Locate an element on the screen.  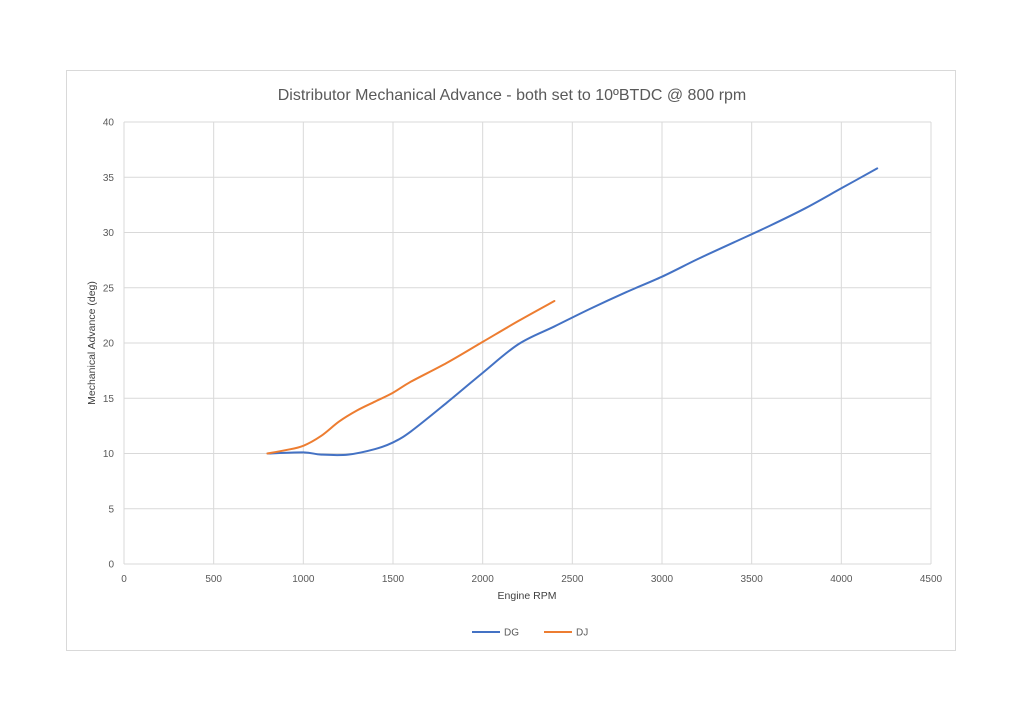
x-tick-label: 4500 is located at coordinates (931, 579).